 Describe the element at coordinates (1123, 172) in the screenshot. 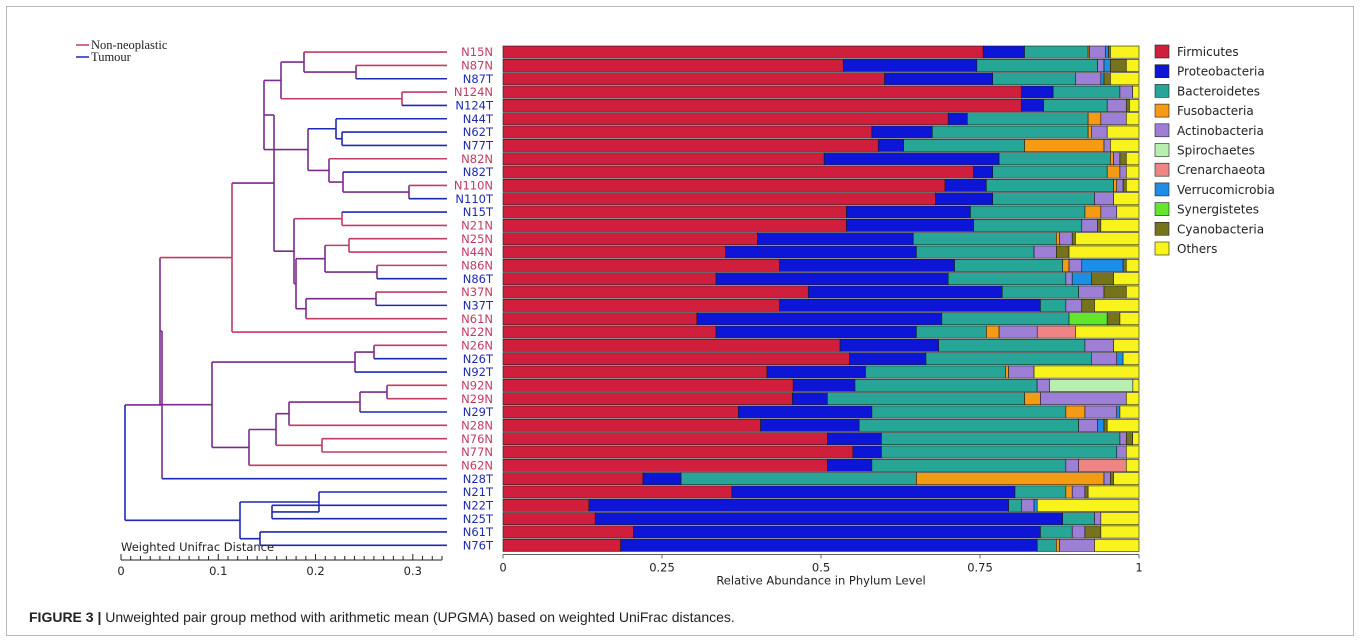

I see `bar-N82T-actinobacteria` at that location.